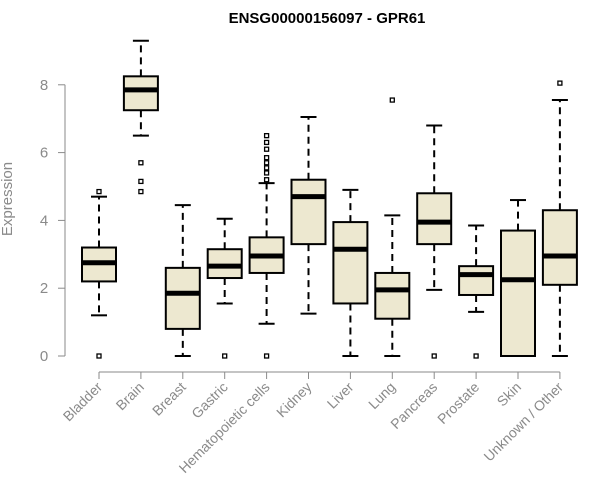  What do you see at coordinates (130, 396) in the screenshot?
I see `x-tick-label: Brain` at bounding box center [130, 396].